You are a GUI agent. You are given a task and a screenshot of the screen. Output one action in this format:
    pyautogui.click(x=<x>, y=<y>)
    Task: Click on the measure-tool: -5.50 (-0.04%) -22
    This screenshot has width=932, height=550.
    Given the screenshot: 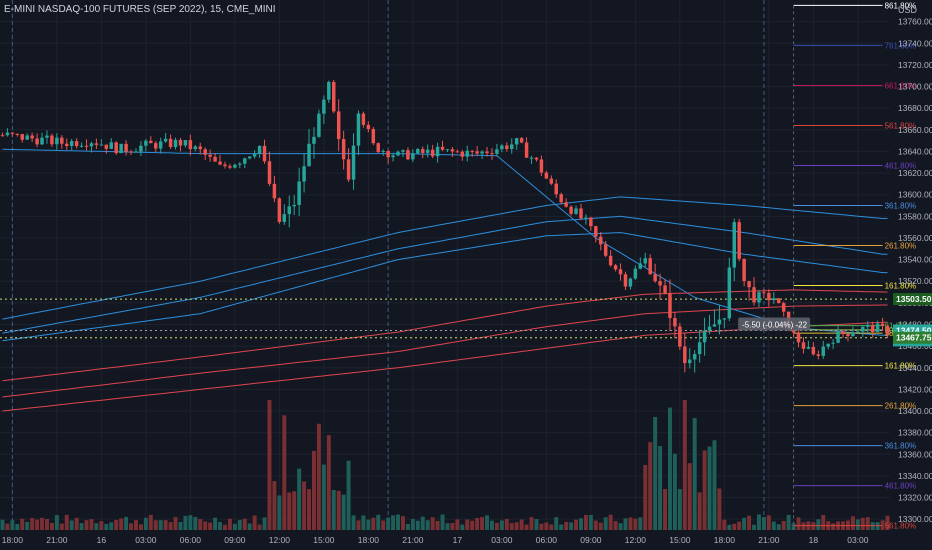 What is the action you would take?
    pyautogui.click(x=774, y=324)
    